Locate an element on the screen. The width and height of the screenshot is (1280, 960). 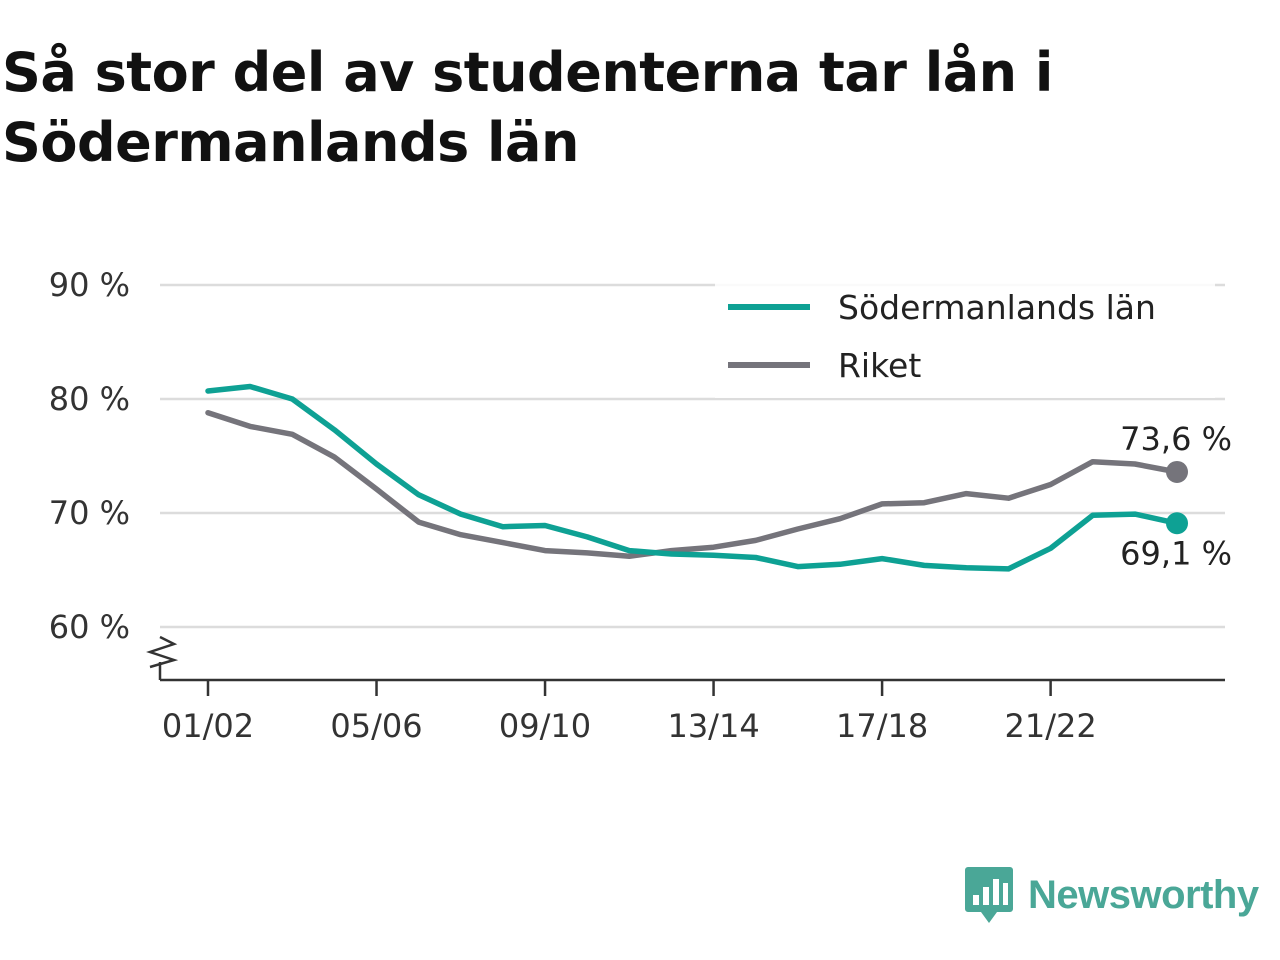
y-tick-label: 80 % is located at coordinates (89, 399).